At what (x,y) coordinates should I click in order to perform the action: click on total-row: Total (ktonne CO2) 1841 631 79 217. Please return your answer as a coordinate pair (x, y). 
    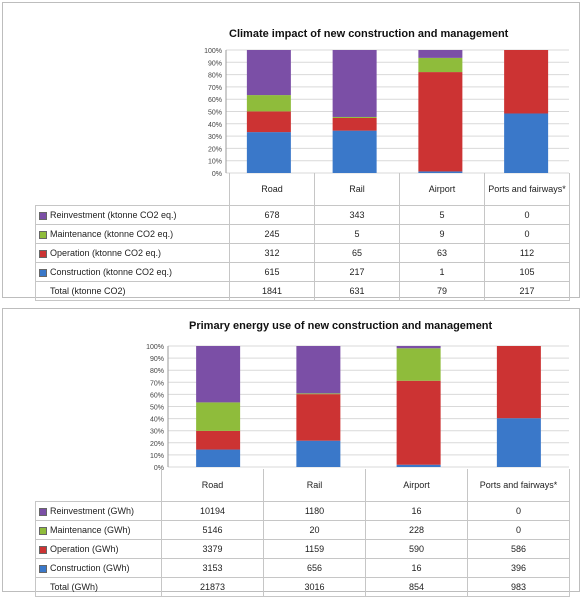
    Looking at the image, I should click on (302, 291).